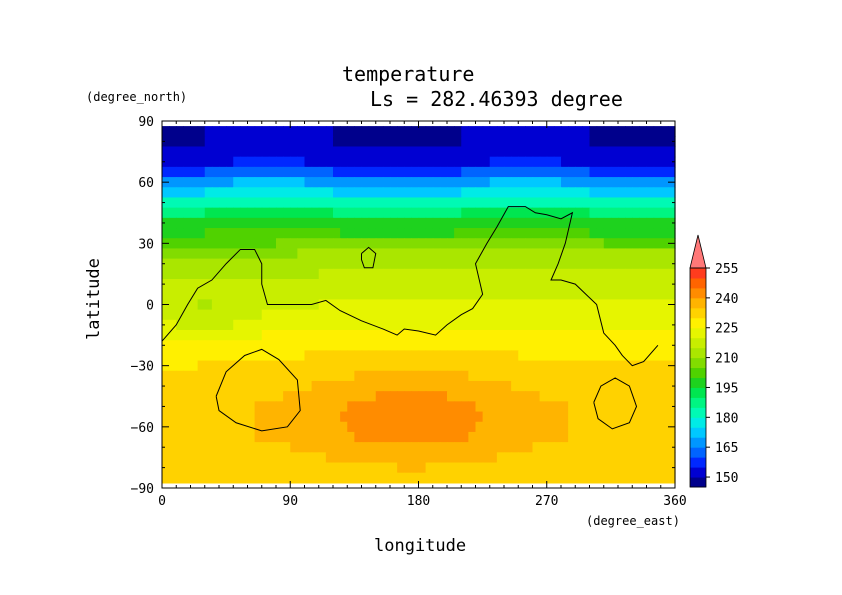  What do you see at coordinates (674, 501) in the screenshot?
I see `x-tick-label: 360` at bounding box center [674, 501].